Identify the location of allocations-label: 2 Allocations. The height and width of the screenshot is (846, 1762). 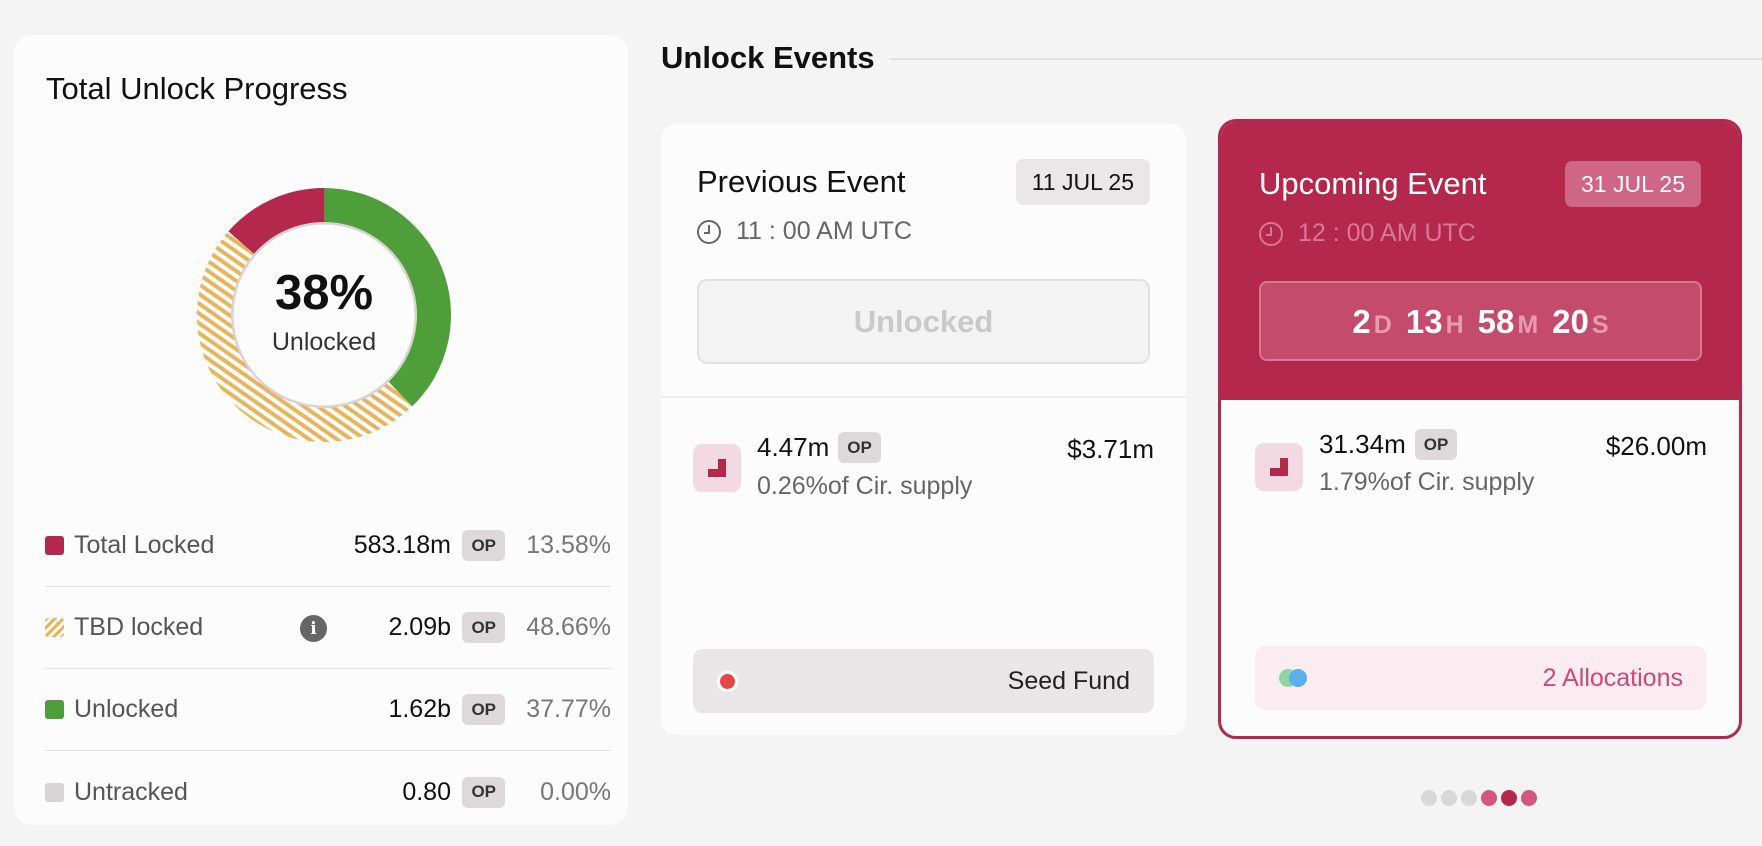
(1612, 677).